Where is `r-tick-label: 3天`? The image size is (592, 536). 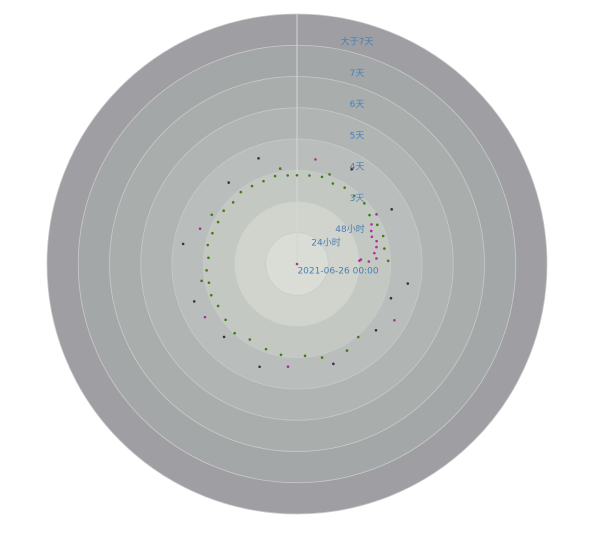 r-tick-label: 3天 is located at coordinates (357, 199).